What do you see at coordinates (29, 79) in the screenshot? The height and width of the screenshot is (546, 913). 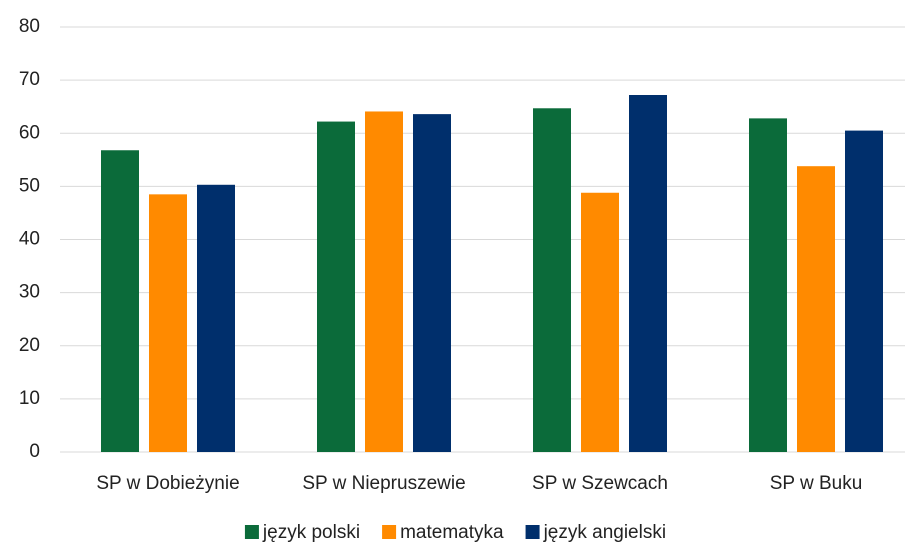 I see `y-tick-label: 70` at bounding box center [29, 79].